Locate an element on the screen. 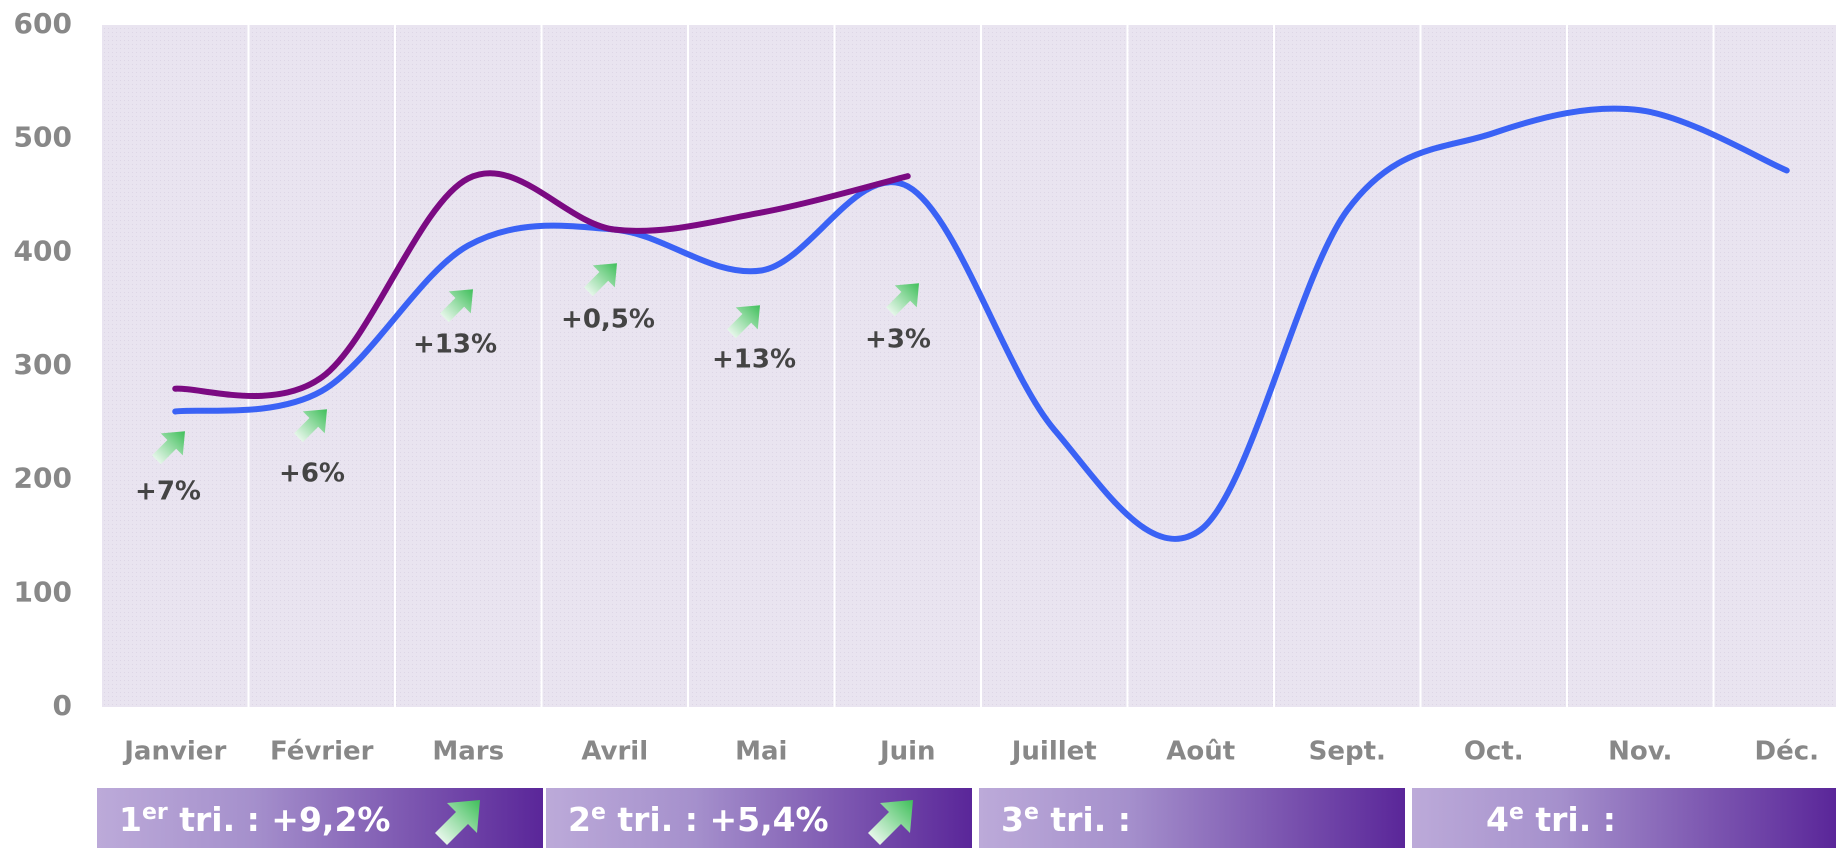 The height and width of the screenshot is (852, 1836). quarter-text: tri. : +5,4% is located at coordinates (717, 819).